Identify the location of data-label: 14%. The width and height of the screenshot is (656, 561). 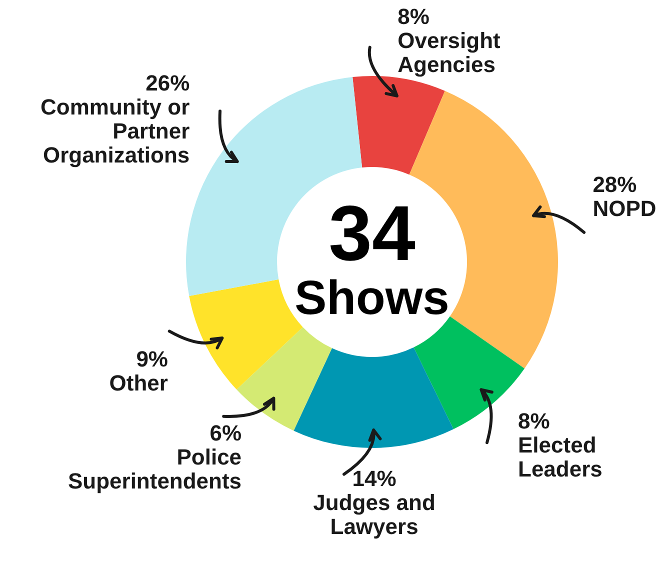
(374, 478).